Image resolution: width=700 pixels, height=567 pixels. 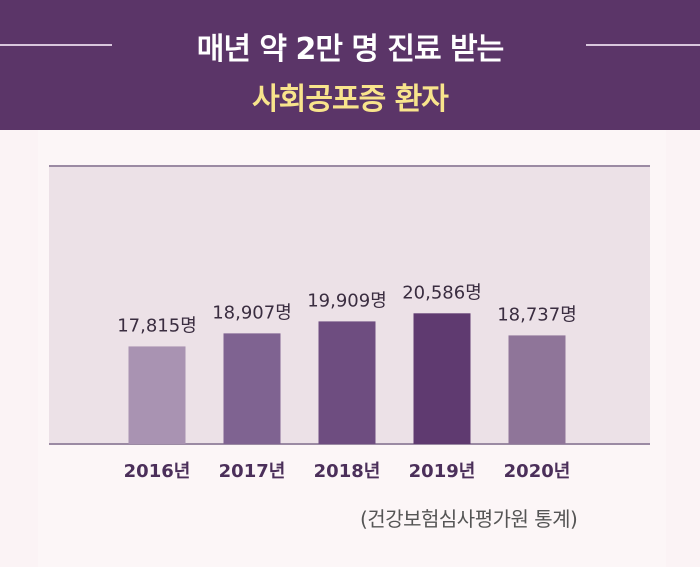 I want to click on data-label-0: 17,815명, so click(x=157, y=325).